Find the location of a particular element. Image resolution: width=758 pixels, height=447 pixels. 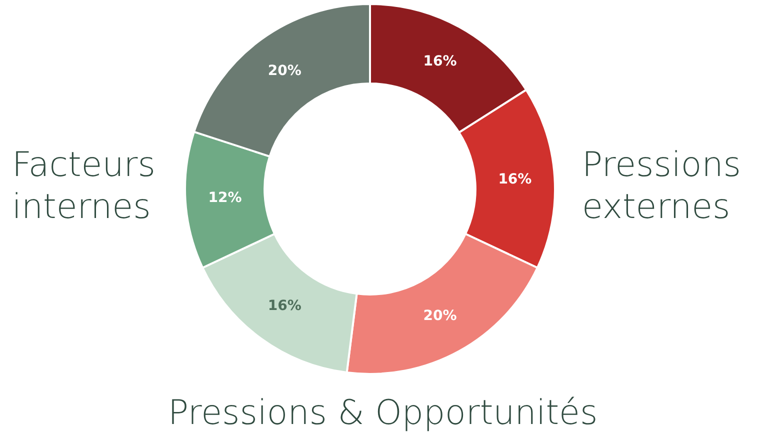

data-label: 12% is located at coordinates (225, 198).